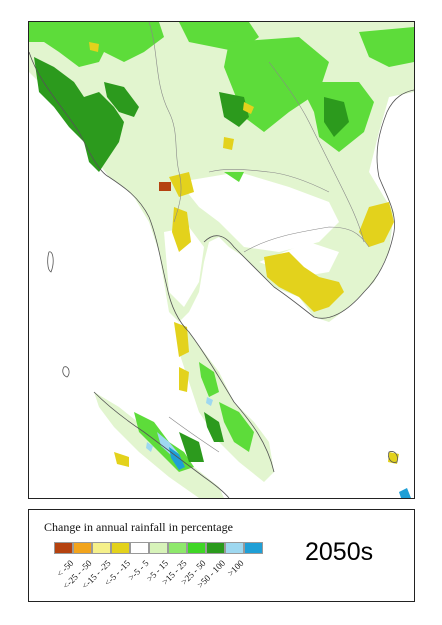 Image resolution: width=442 pixels, height=625 pixels. I want to click on period-label: 2050s, so click(339, 552).